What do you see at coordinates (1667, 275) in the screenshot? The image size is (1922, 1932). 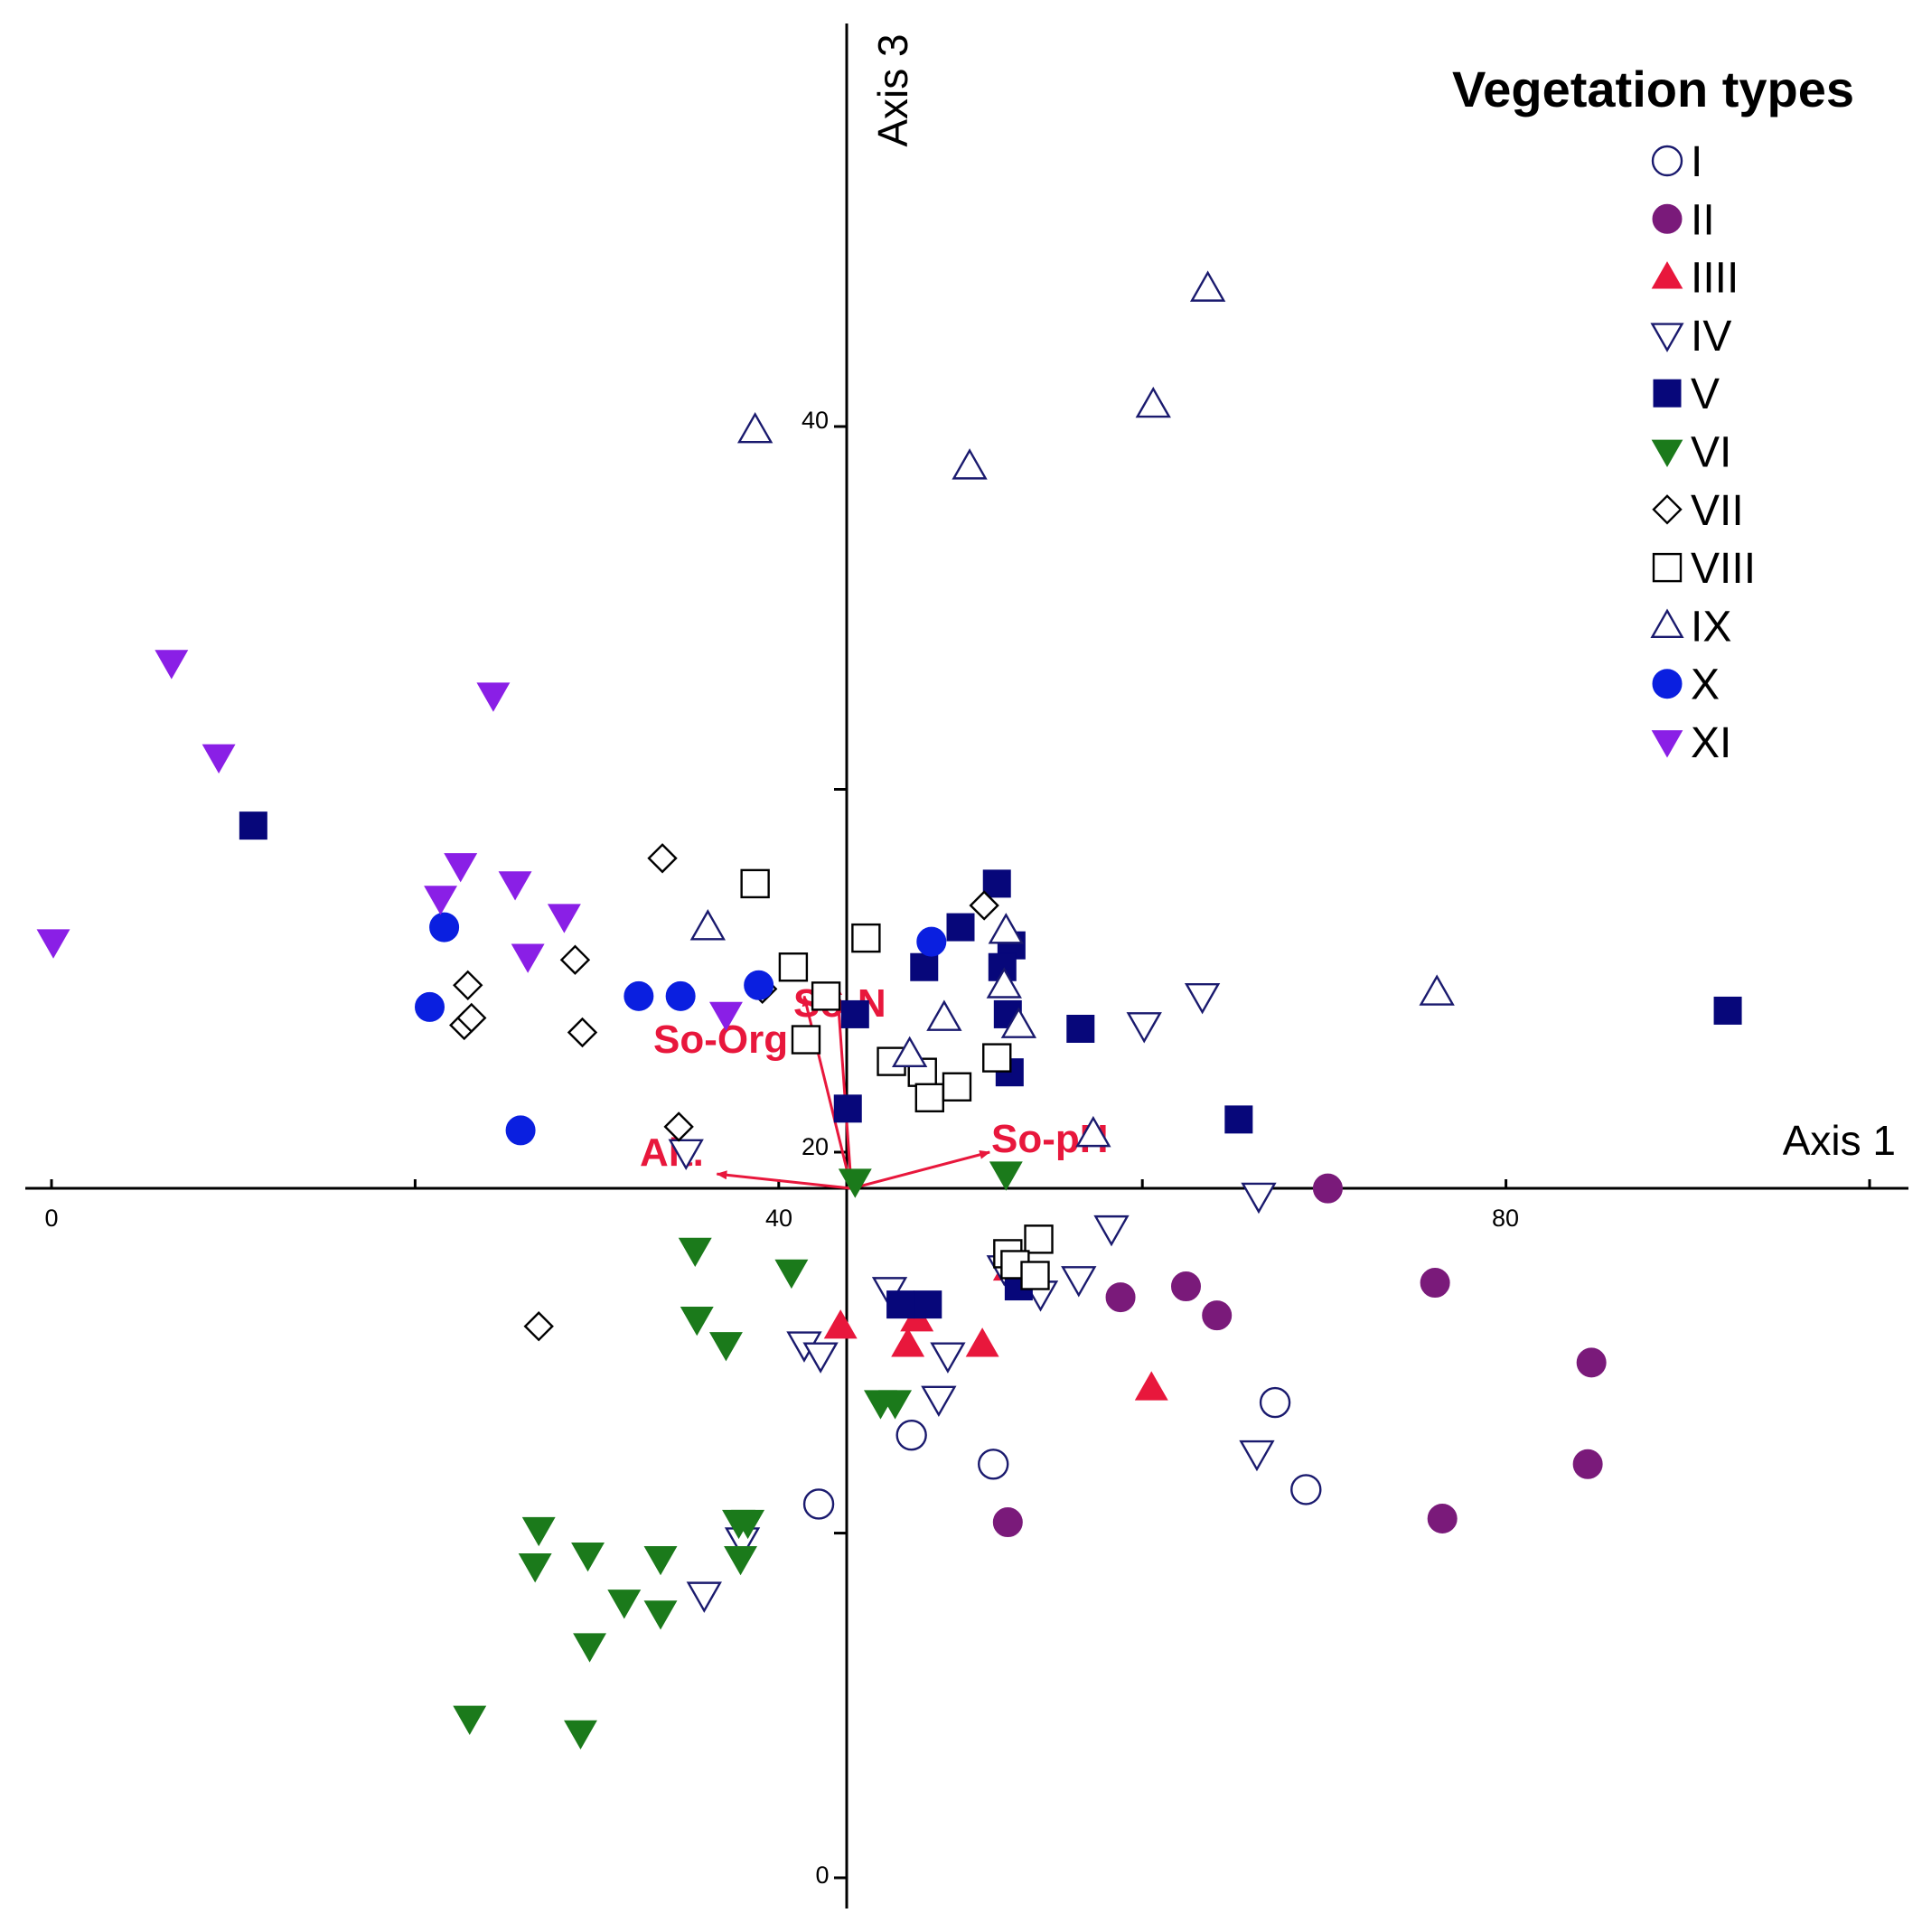 I see `legend-marker-IIII` at bounding box center [1667, 275].